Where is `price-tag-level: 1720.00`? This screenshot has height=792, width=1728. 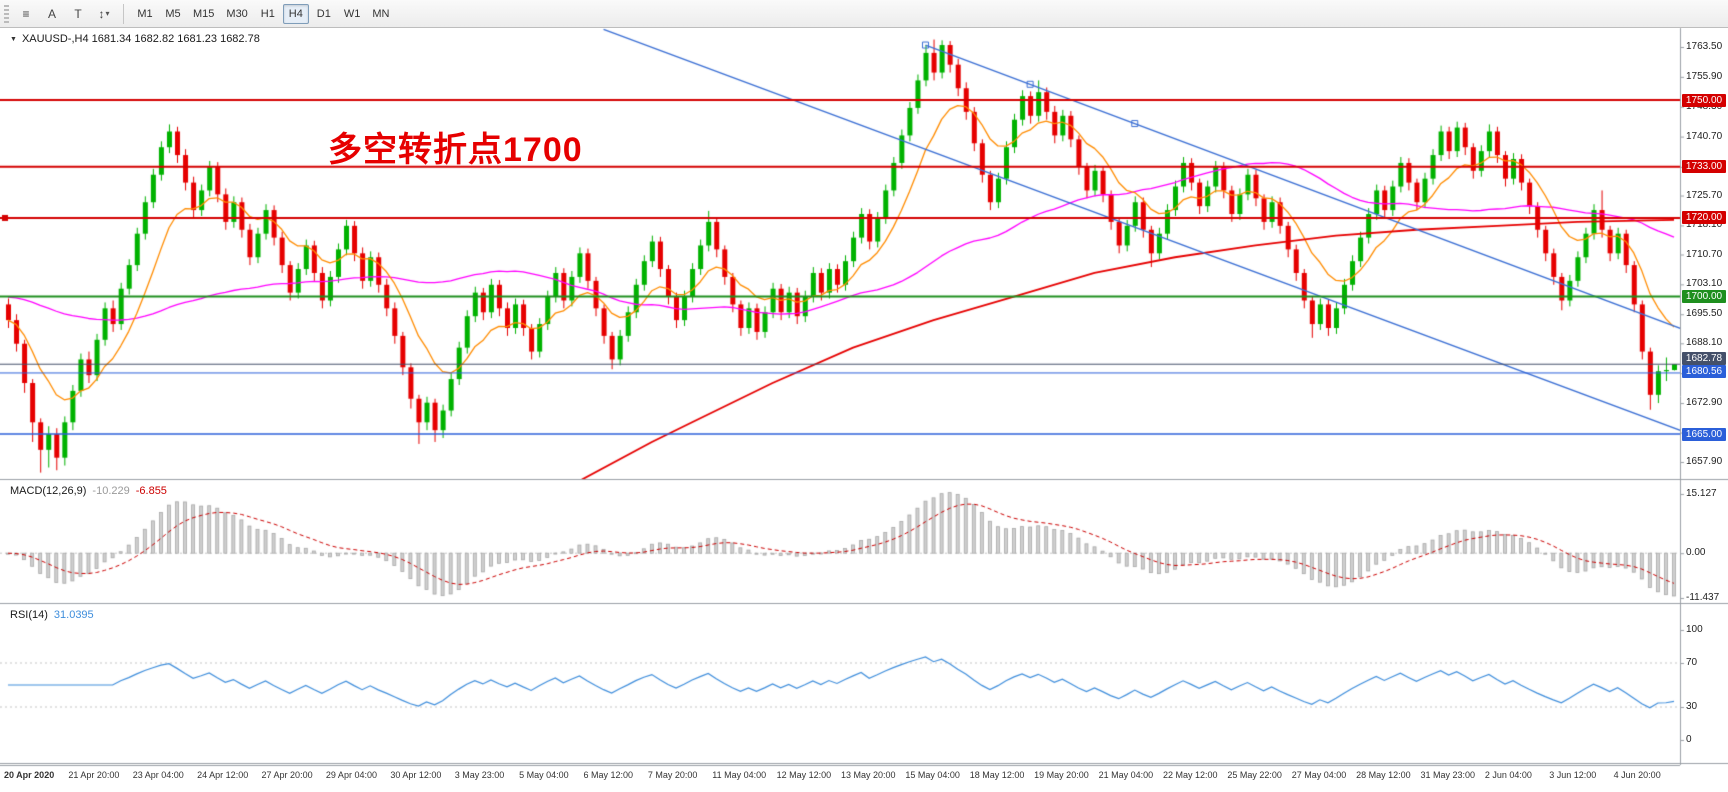
price-tag-level: 1720.00 is located at coordinates (1704, 218).